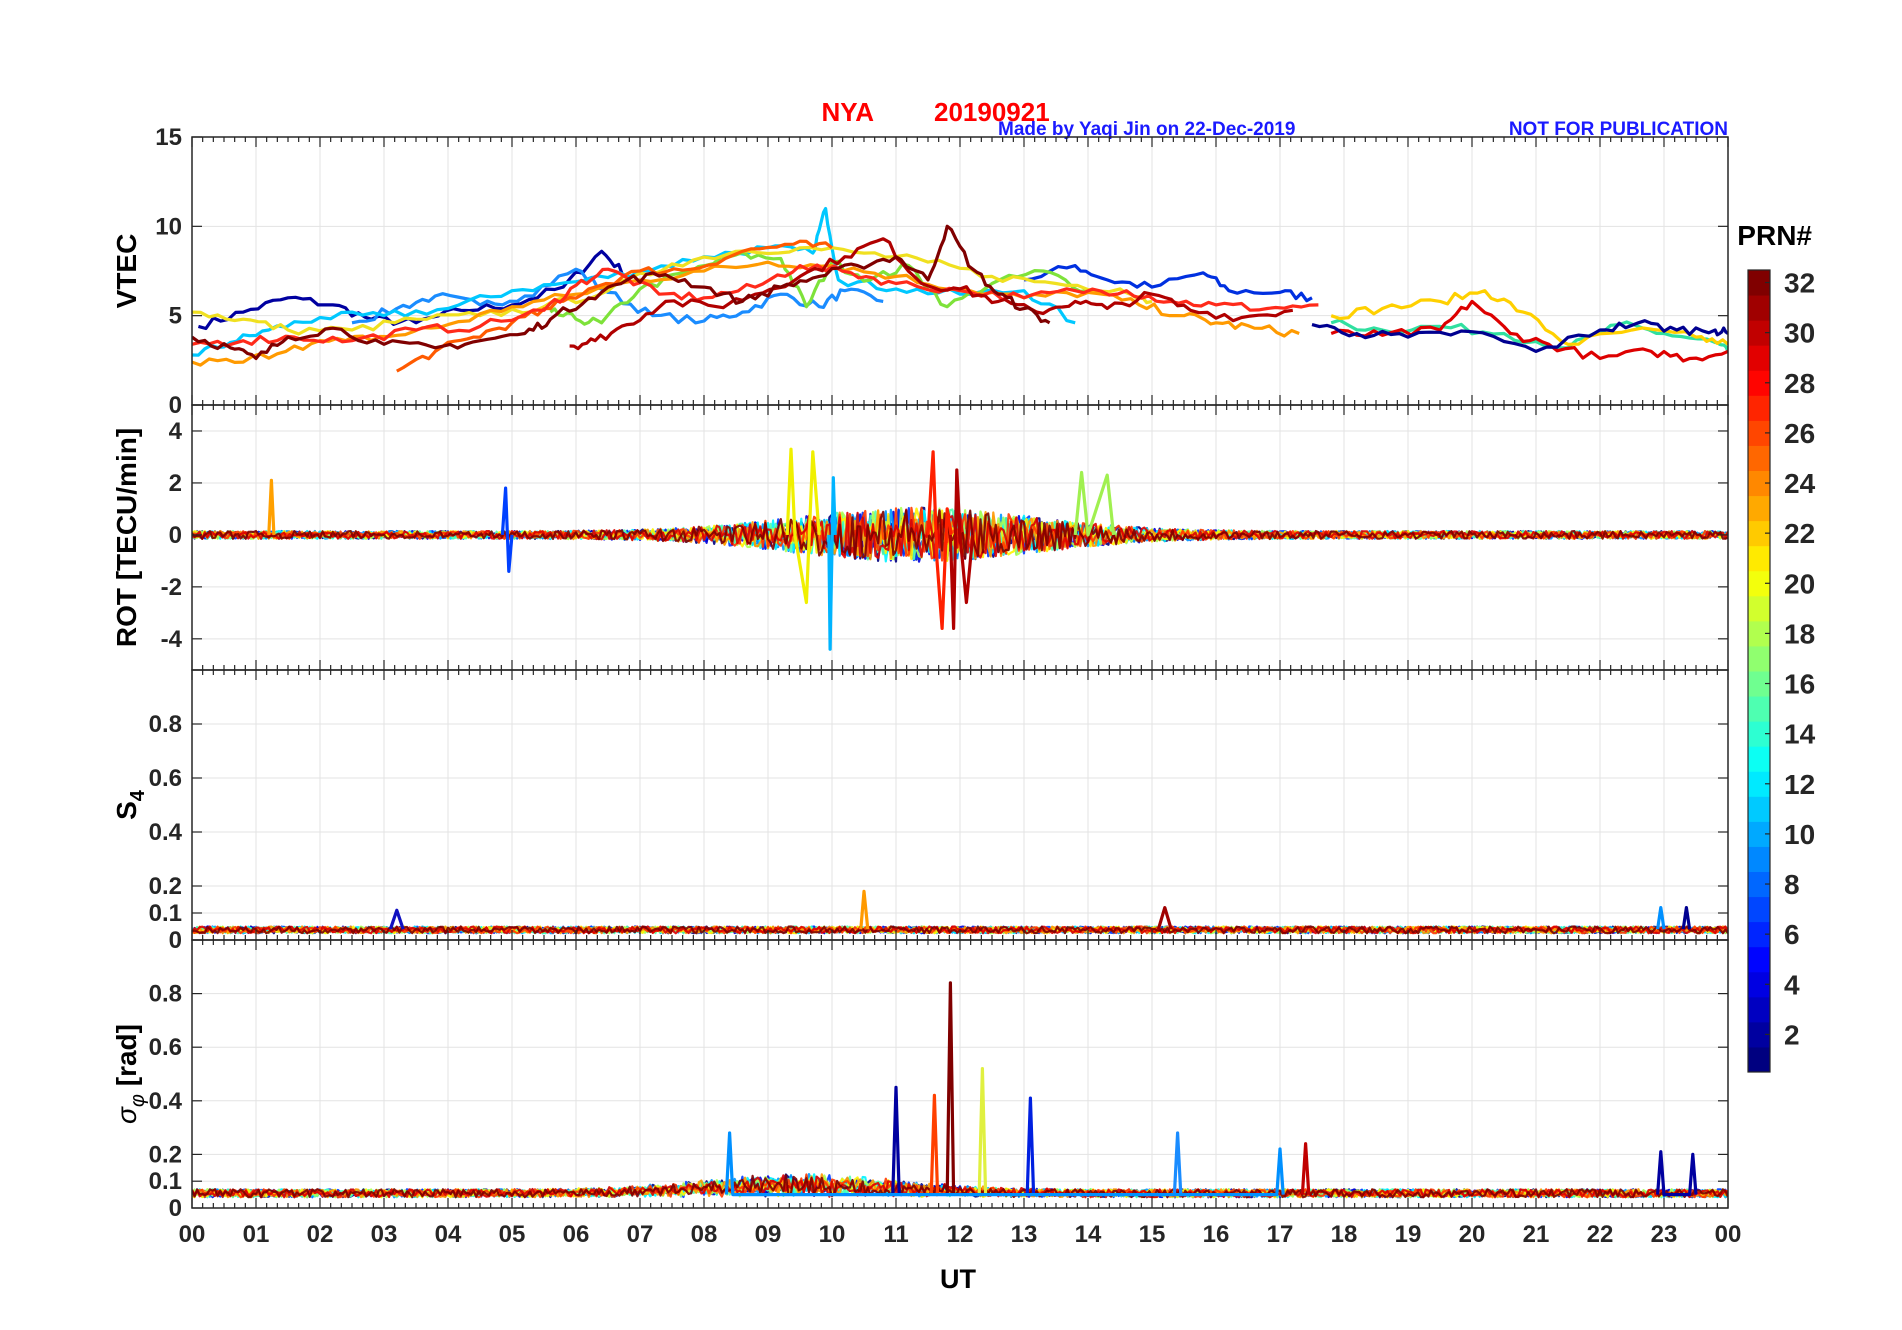 The height and width of the screenshot is (1330, 1902). What do you see at coordinates (982, 1131) in the screenshot?
I see `series-prn-18-spike` at bounding box center [982, 1131].